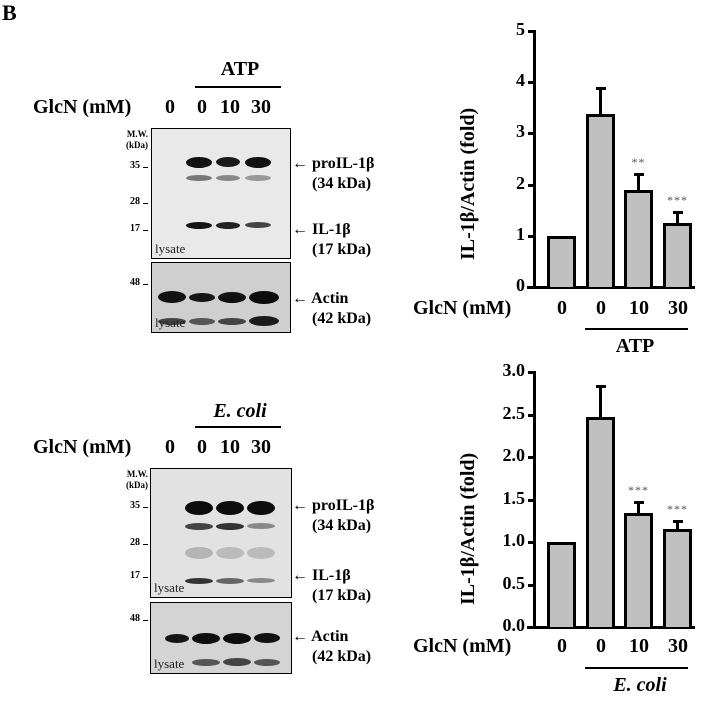 The height and width of the screenshot is (701, 705). I want to click on mw-marker: 17, so click(135, 575).